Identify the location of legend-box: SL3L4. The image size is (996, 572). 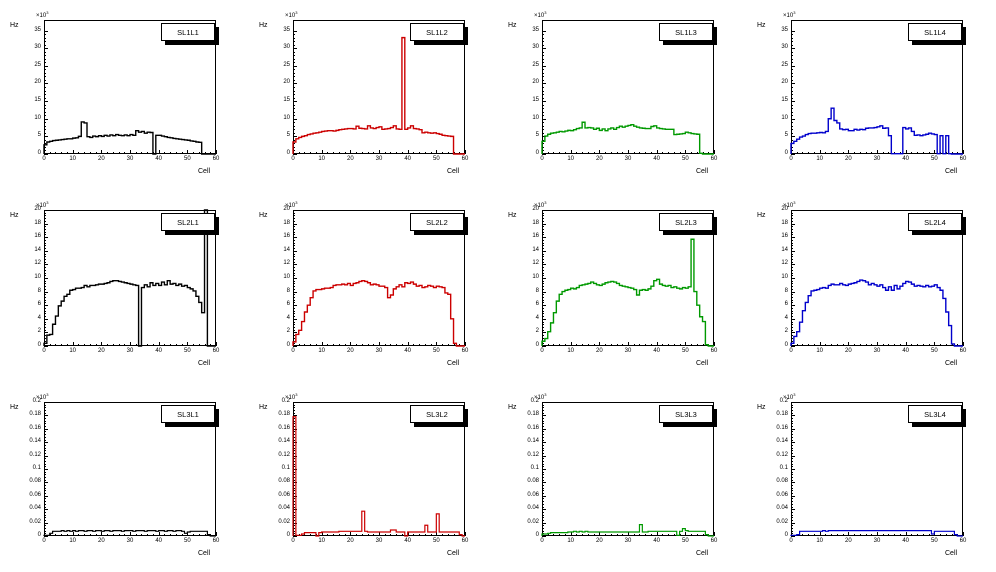
(935, 414).